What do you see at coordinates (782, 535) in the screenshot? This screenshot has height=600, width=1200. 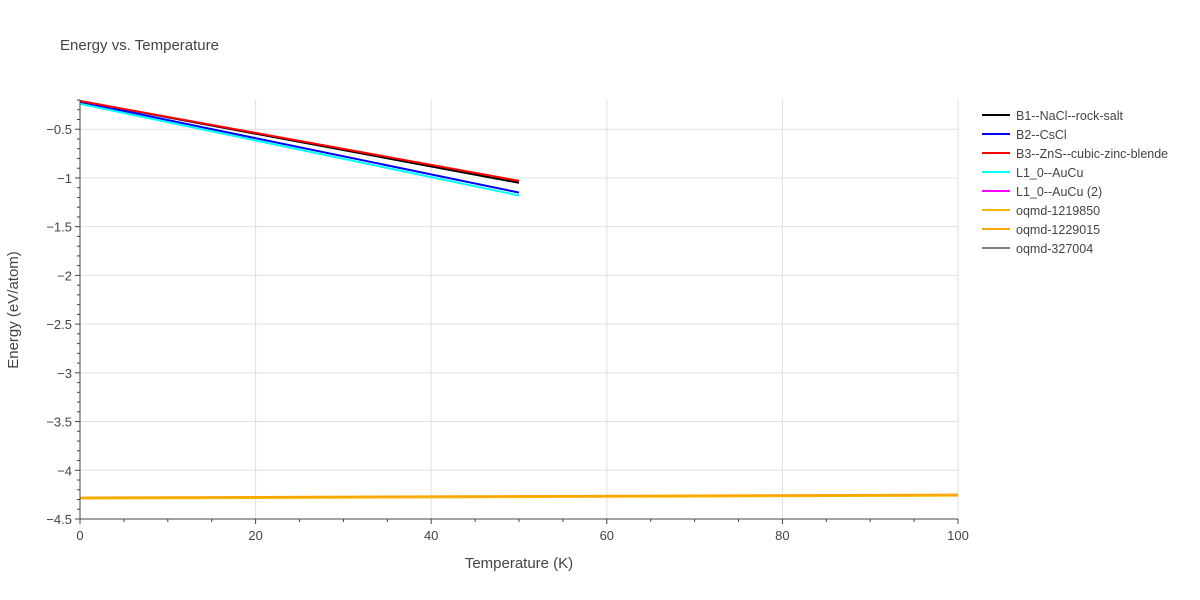 I see `x-tick-label: 80` at bounding box center [782, 535].